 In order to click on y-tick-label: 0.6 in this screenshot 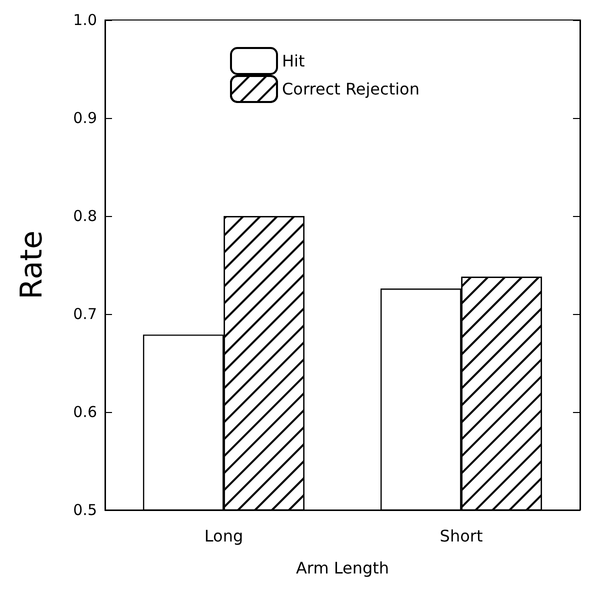, I will do `click(85, 412)`.